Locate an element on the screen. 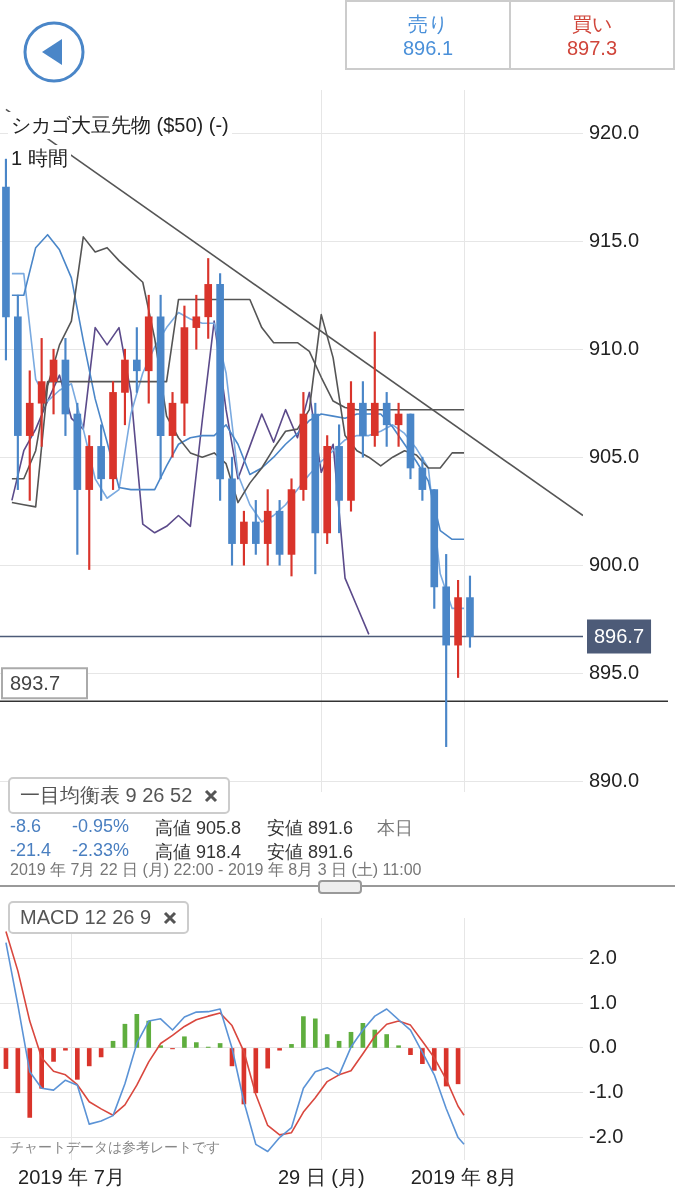 Image resolution: width=675 pixels, height=1200 pixels. y-tick-label: 910.0 is located at coordinates (614, 347).